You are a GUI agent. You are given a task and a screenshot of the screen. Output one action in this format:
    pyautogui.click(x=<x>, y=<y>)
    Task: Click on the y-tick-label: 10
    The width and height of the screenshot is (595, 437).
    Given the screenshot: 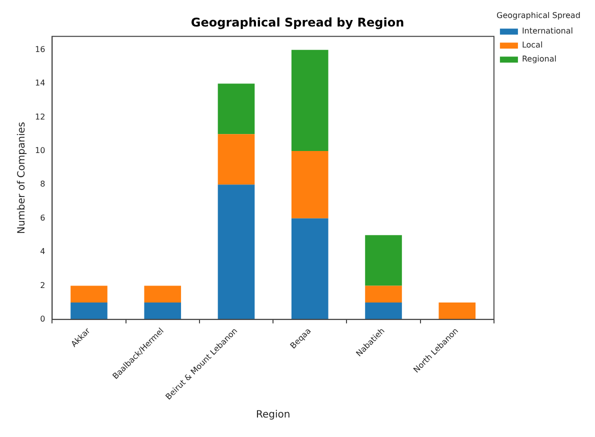 What is the action you would take?
    pyautogui.click(x=40, y=151)
    